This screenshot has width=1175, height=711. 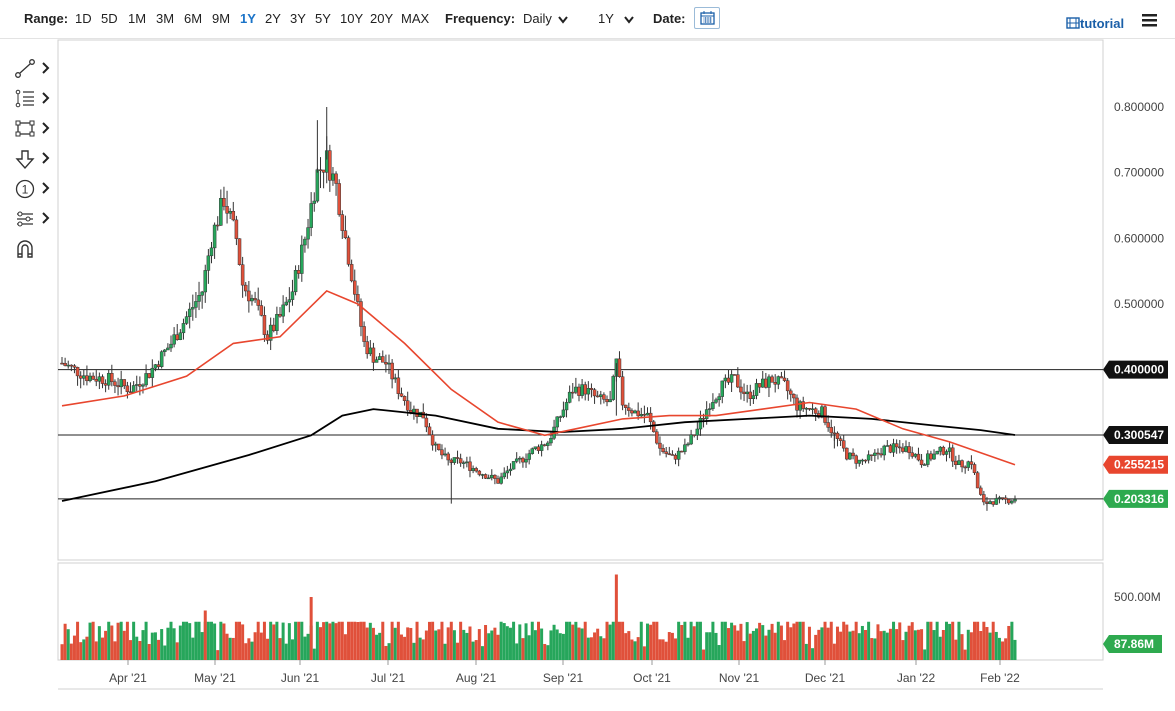 What do you see at coordinates (323, 18) in the screenshot?
I see `range-button-5y: 5Y` at bounding box center [323, 18].